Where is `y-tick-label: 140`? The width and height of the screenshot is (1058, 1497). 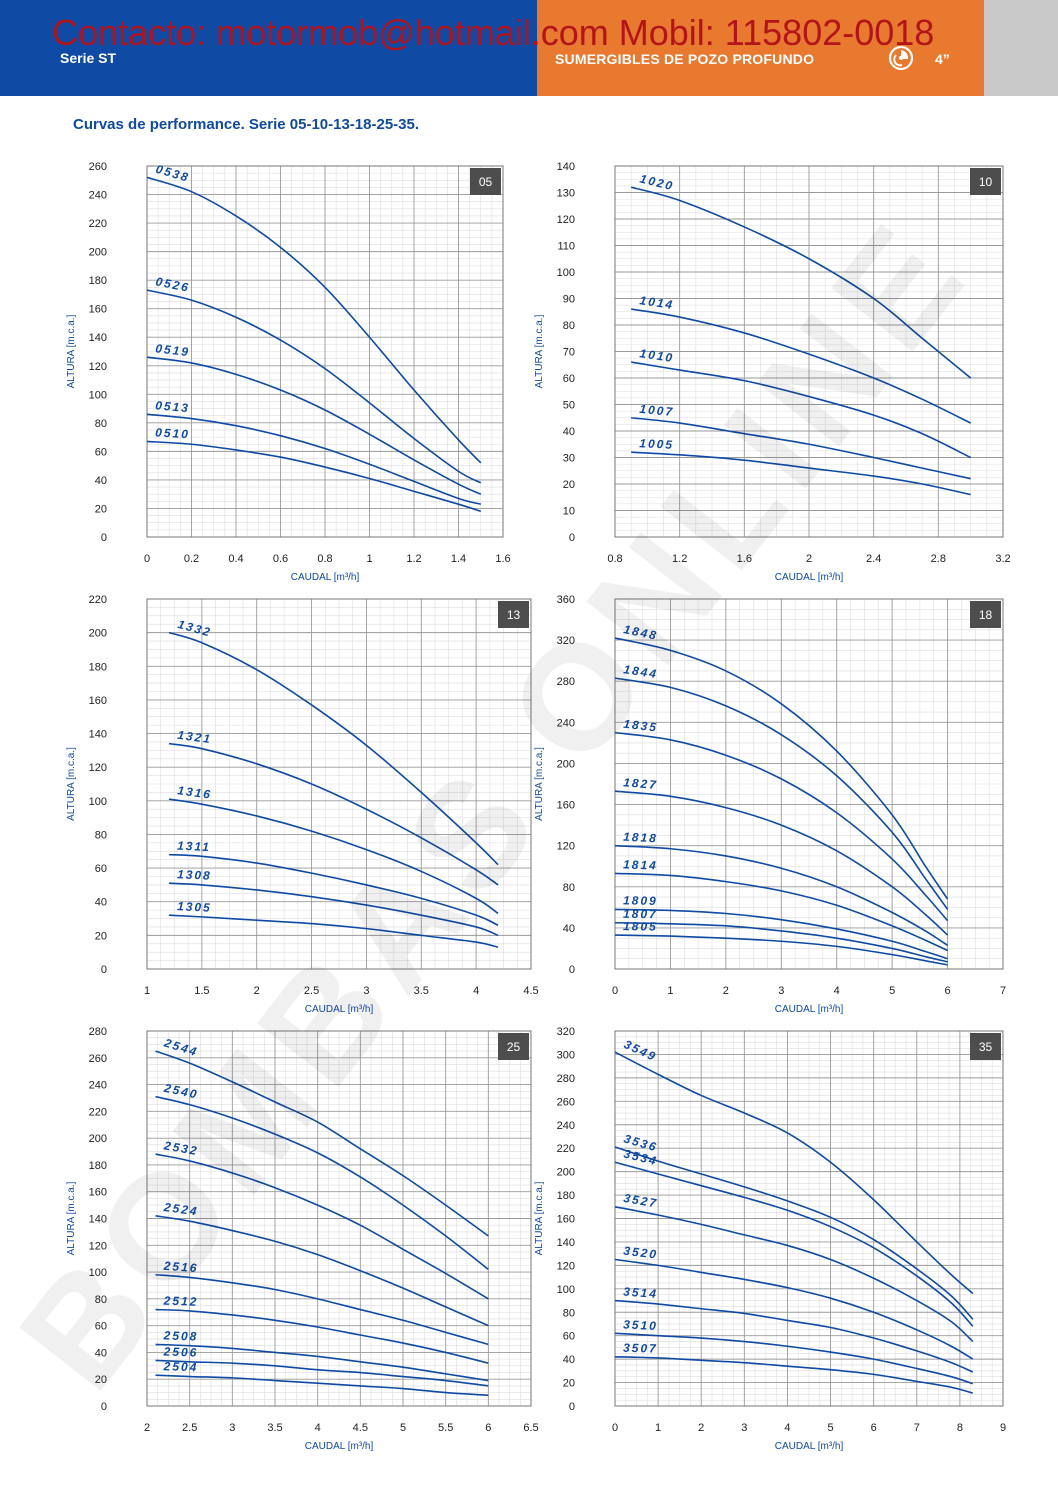
y-tick-label: 140 is located at coordinates (98, 735).